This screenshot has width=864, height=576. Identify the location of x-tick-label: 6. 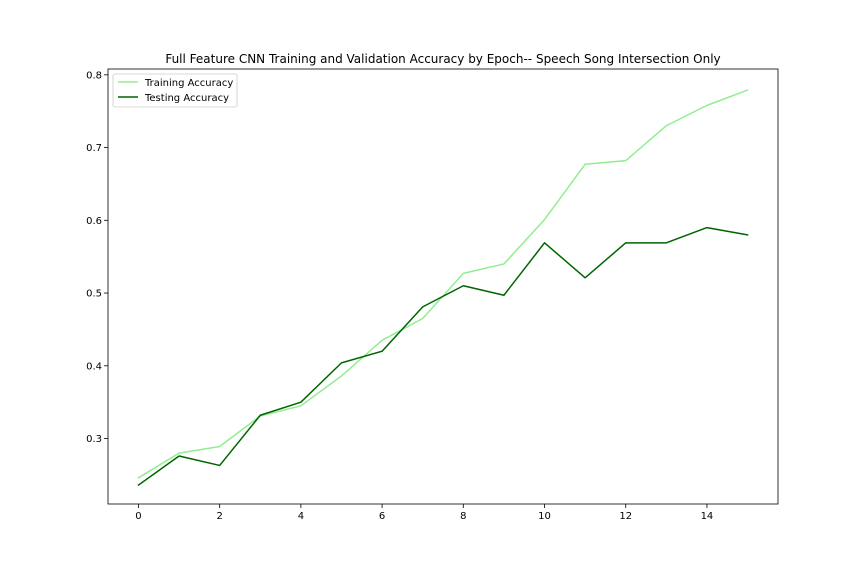
(382, 516).